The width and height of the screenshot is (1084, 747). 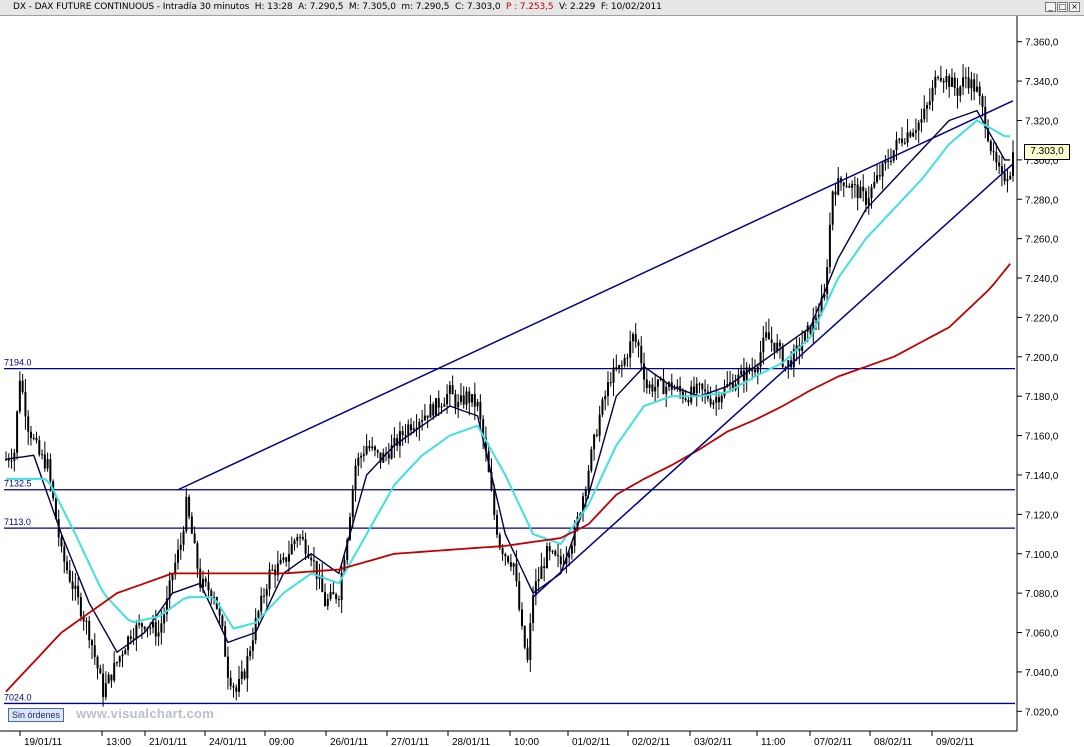 What do you see at coordinates (713, 742) in the screenshot?
I see `x-tick-label: 03/02/11` at bounding box center [713, 742].